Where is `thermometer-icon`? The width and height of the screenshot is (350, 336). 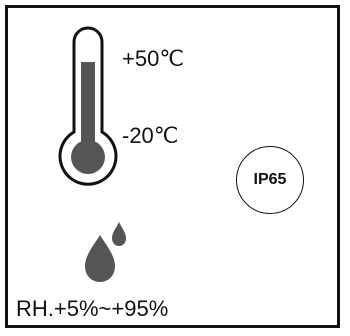 thermometer-icon is located at coordinates (88, 109).